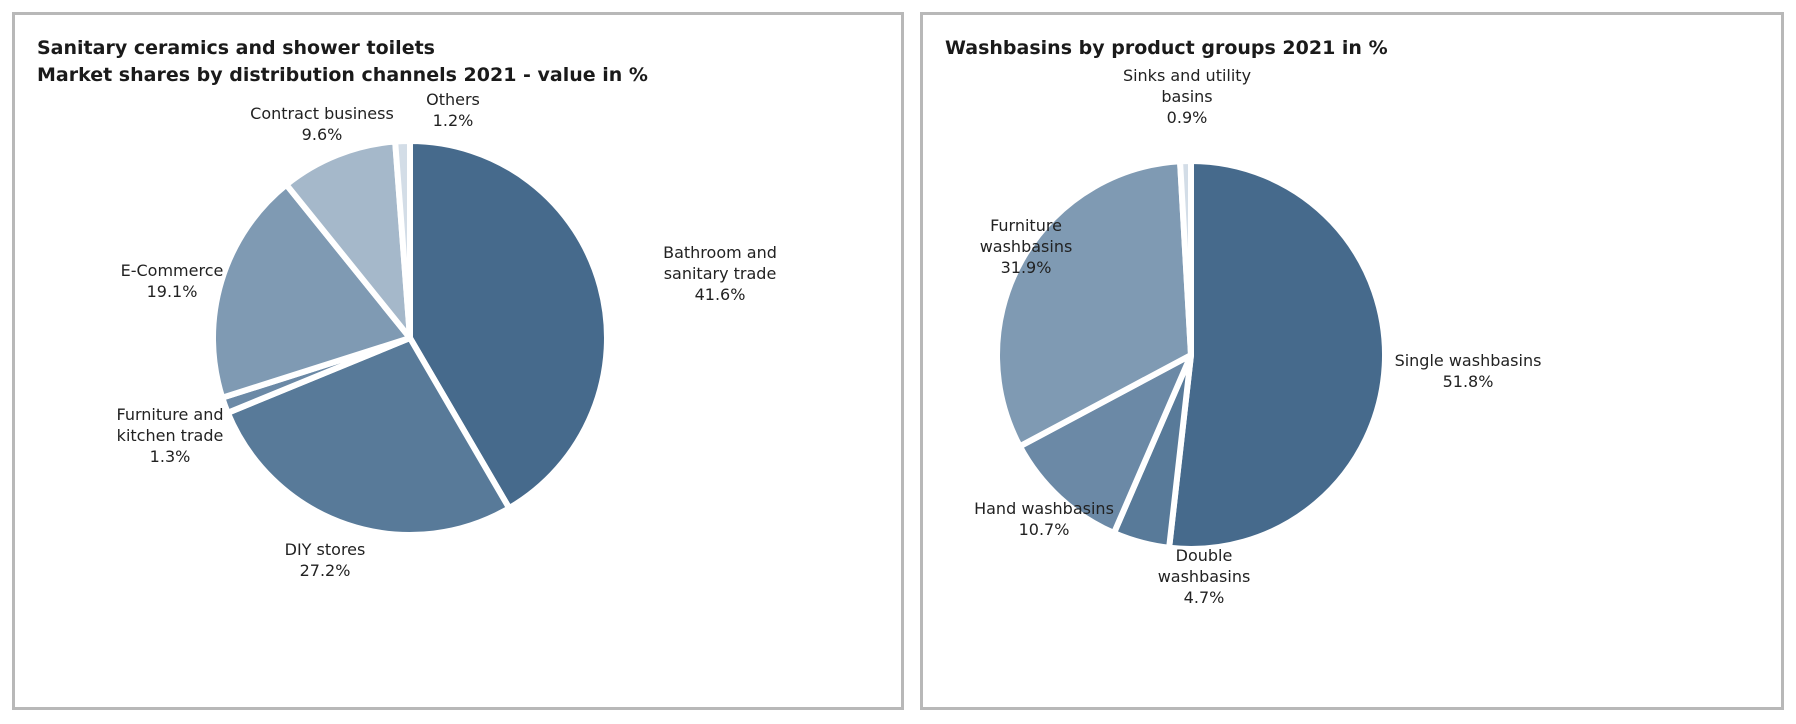  I want to click on slice-label-e-commerce: E-Commerce 19.1%, so click(172, 281).